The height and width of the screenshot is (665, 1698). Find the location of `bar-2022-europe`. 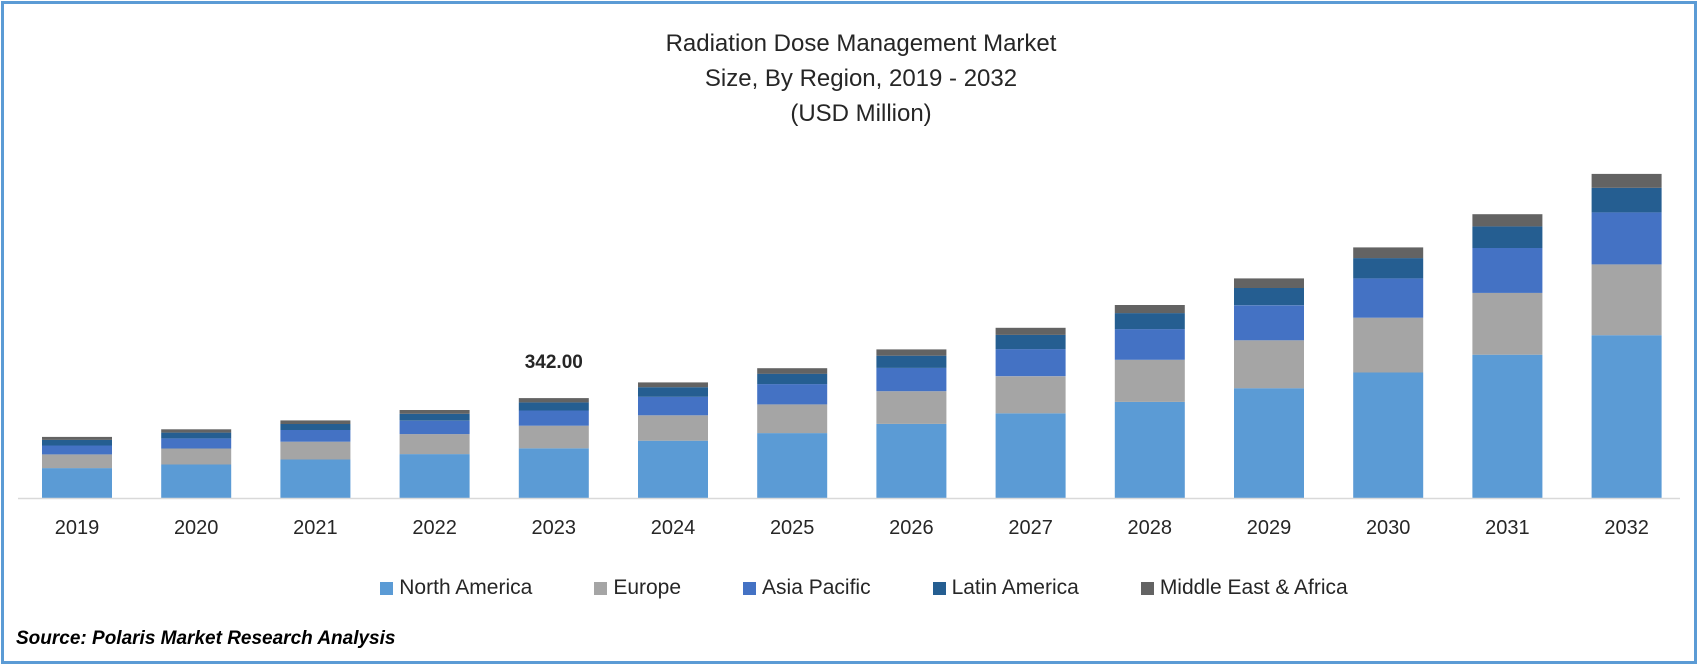

bar-2022-europe is located at coordinates (434, 444).